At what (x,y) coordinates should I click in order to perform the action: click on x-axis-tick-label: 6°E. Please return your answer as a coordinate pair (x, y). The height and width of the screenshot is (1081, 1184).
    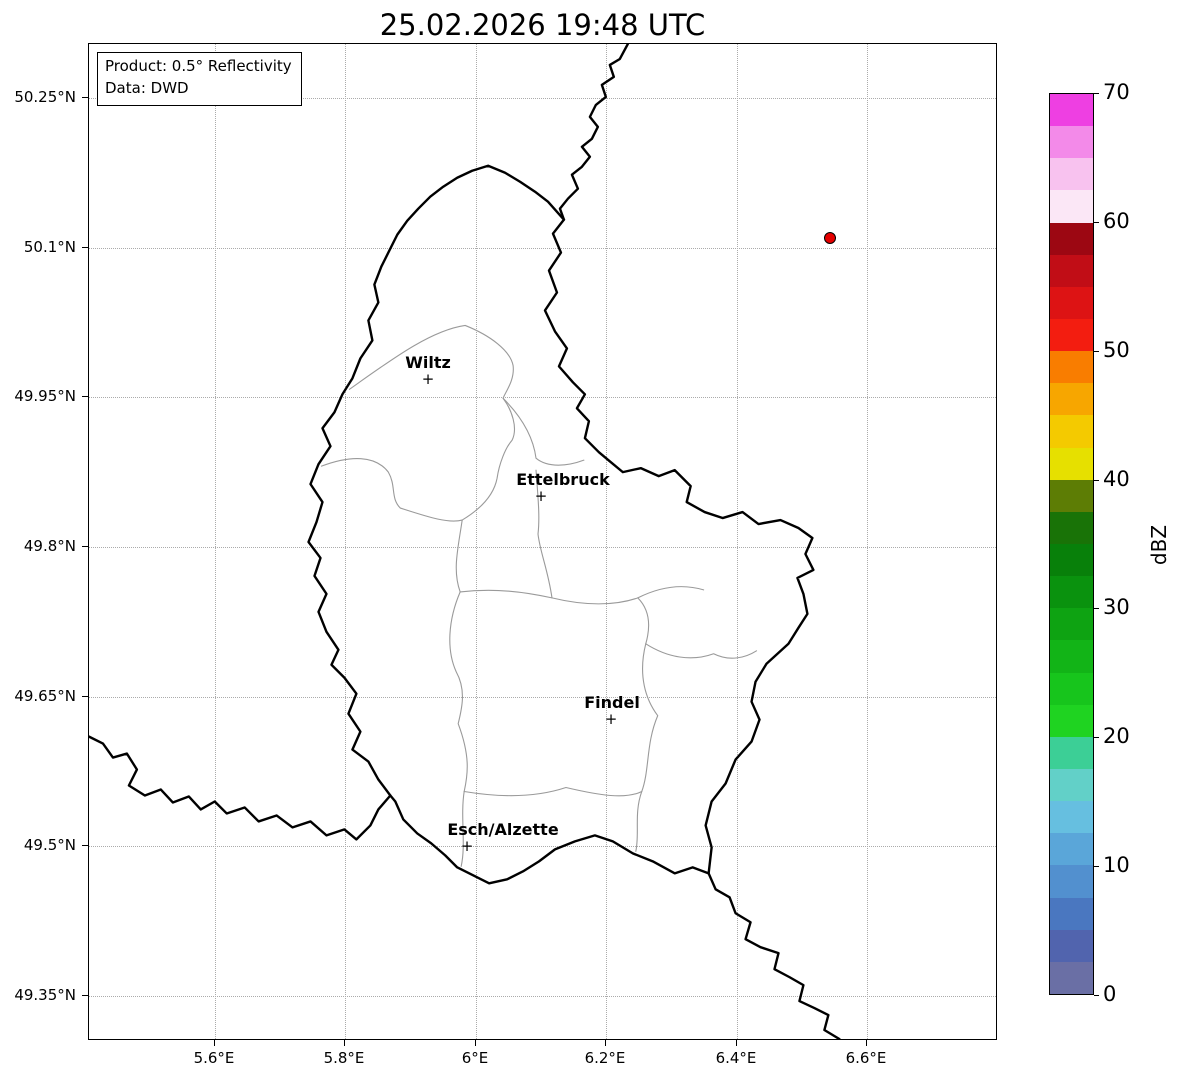
    Looking at the image, I should click on (475, 1058).